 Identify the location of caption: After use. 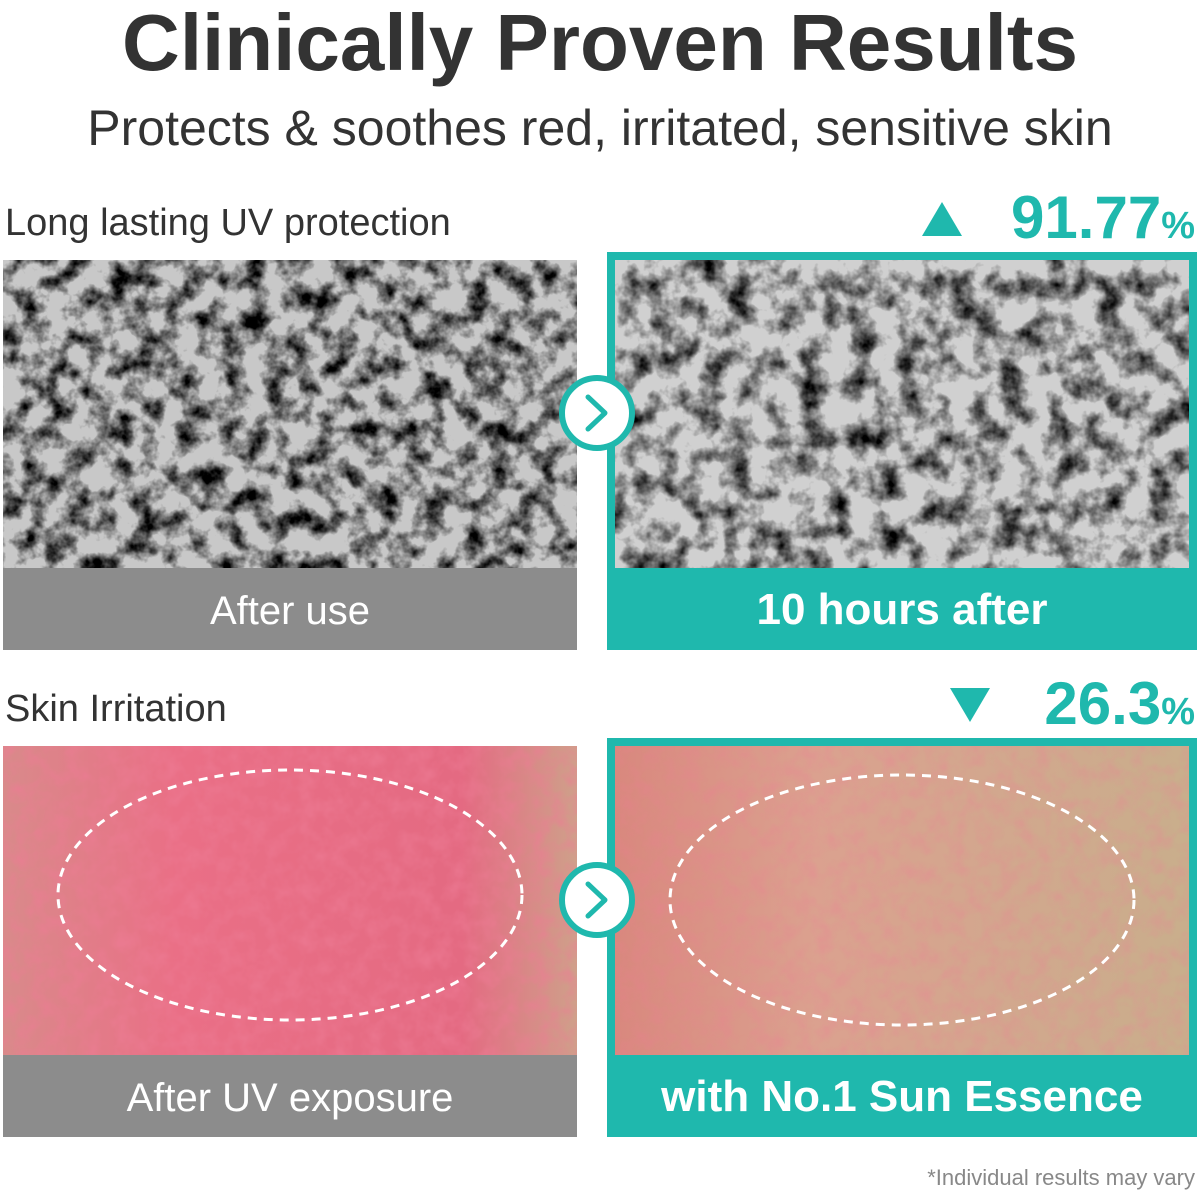
(290, 611).